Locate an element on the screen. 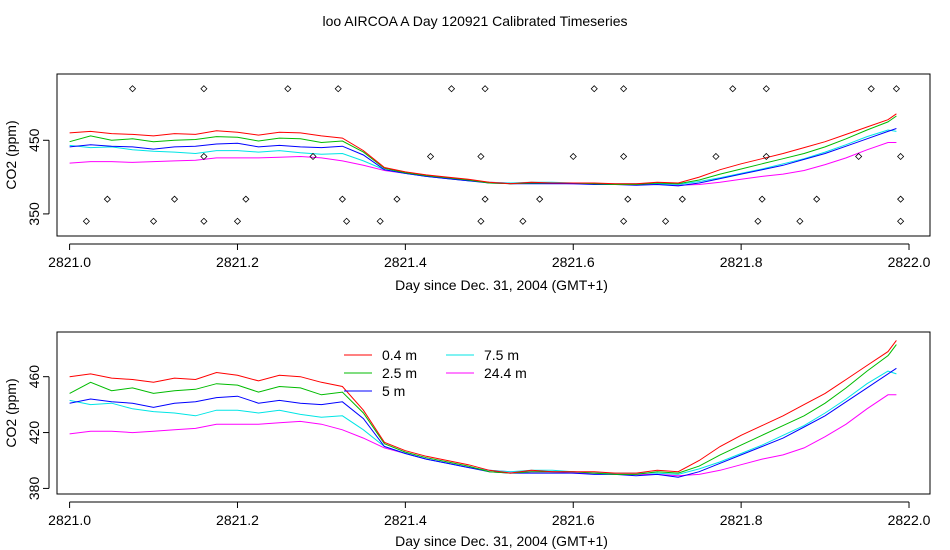 This screenshot has width=950, height=550. series-line-2-5-m is located at coordinates (483, 150).